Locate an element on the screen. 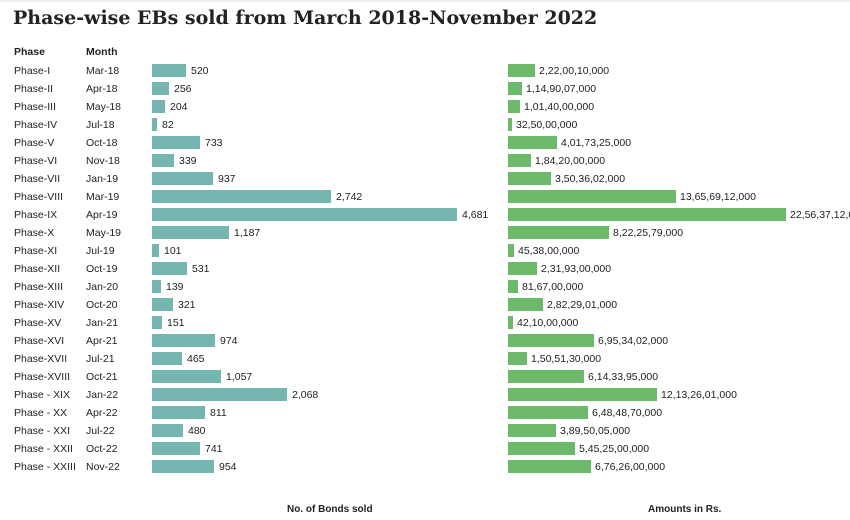  phase-label: Phase-I is located at coordinates (32, 71).